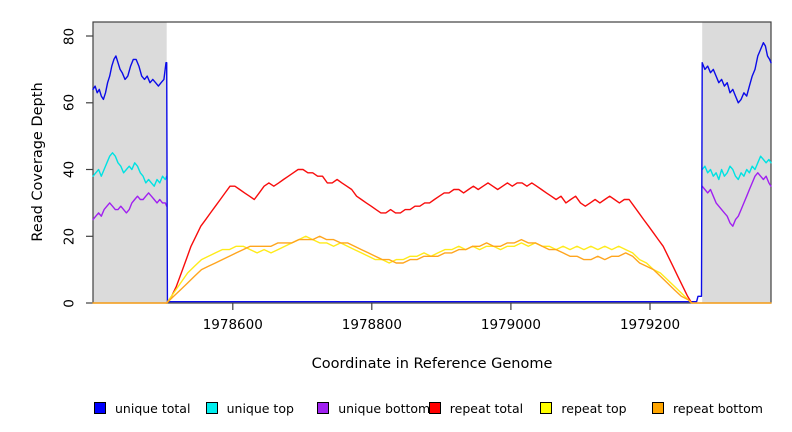 This screenshot has width=792, height=432. Describe the element at coordinates (260, 408) in the screenshot. I see `legend-label: unique top` at that location.